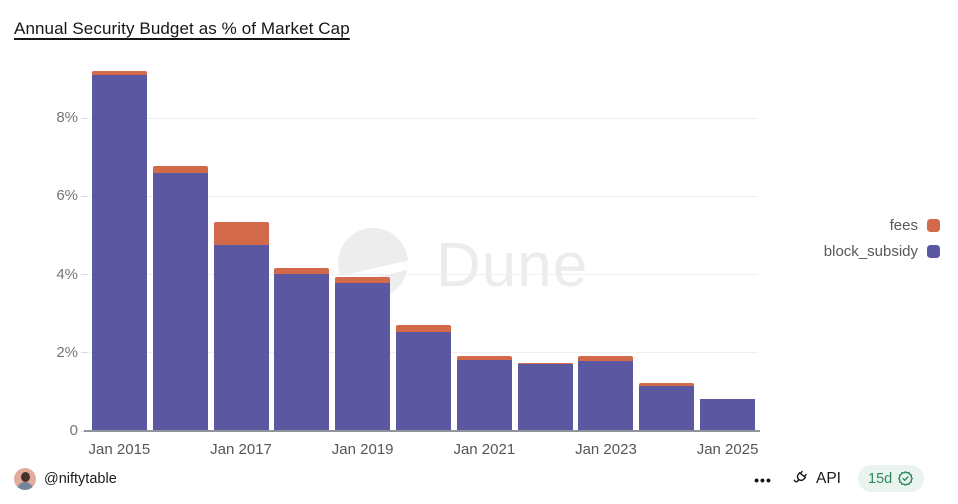 This screenshot has width=958, height=504. What do you see at coordinates (84, 196) in the screenshot?
I see `y-axis-tick-6%` at bounding box center [84, 196].